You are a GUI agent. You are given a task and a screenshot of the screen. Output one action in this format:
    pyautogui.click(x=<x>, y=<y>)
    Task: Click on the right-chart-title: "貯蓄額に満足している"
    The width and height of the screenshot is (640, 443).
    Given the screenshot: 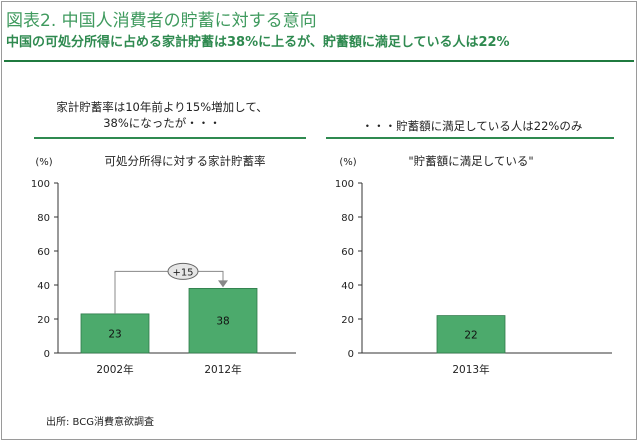 What is the action you would take?
    pyautogui.click(x=470, y=161)
    